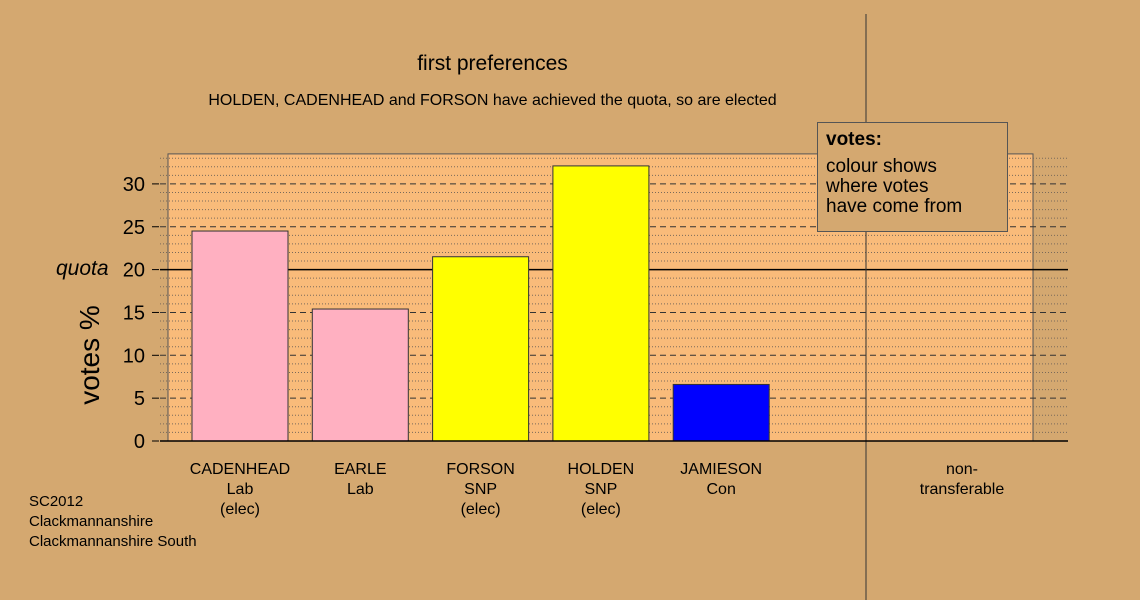 The height and width of the screenshot is (600, 1140). What do you see at coordinates (480, 469) in the screenshot?
I see `category-label-line: FORSON` at bounding box center [480, 469].